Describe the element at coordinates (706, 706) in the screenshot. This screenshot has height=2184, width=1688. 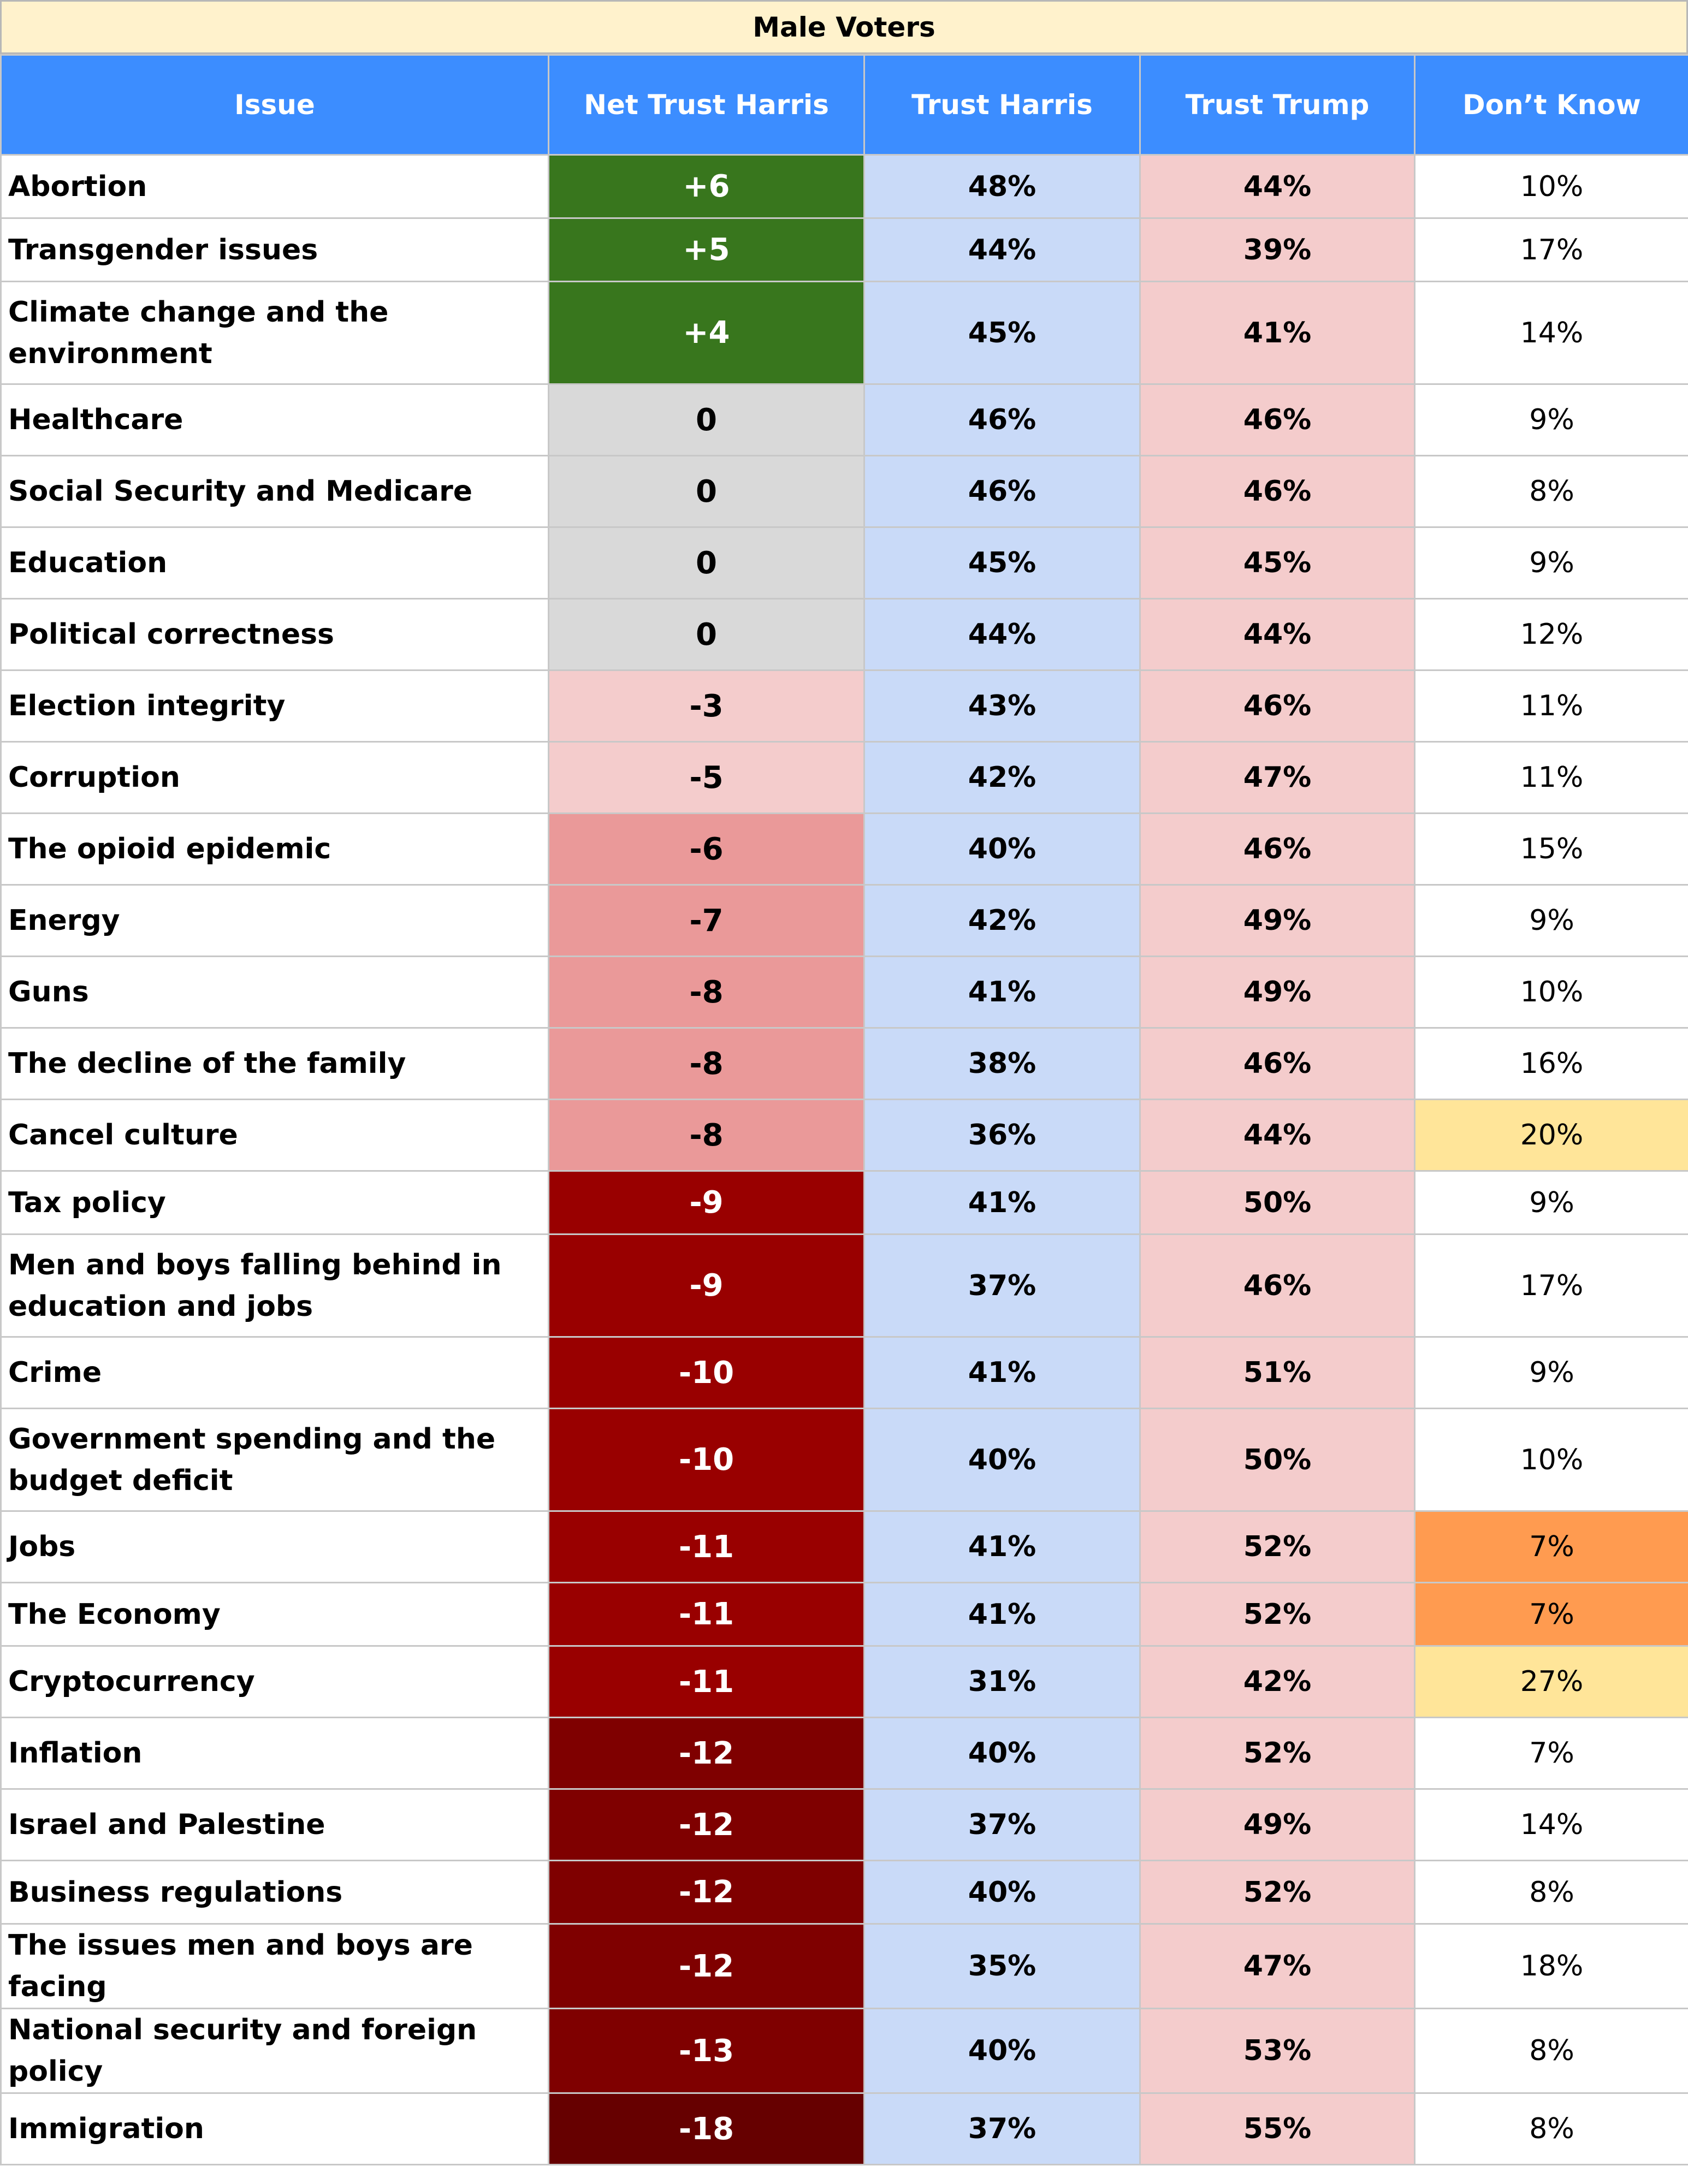
I see `net-trust-harris-cell: -3` at that location.